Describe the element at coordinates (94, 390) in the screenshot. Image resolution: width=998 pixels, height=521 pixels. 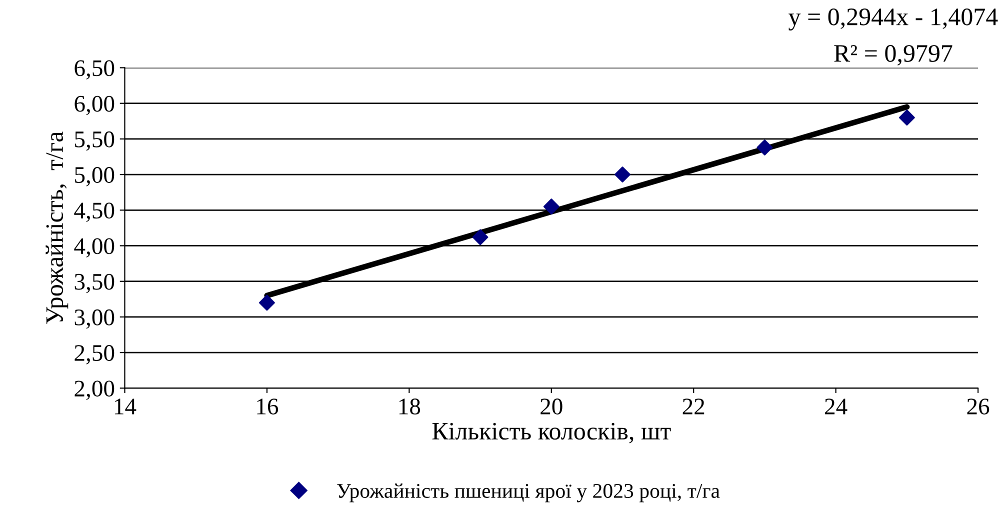
I see `y-tick-label: 2,00` at that location.